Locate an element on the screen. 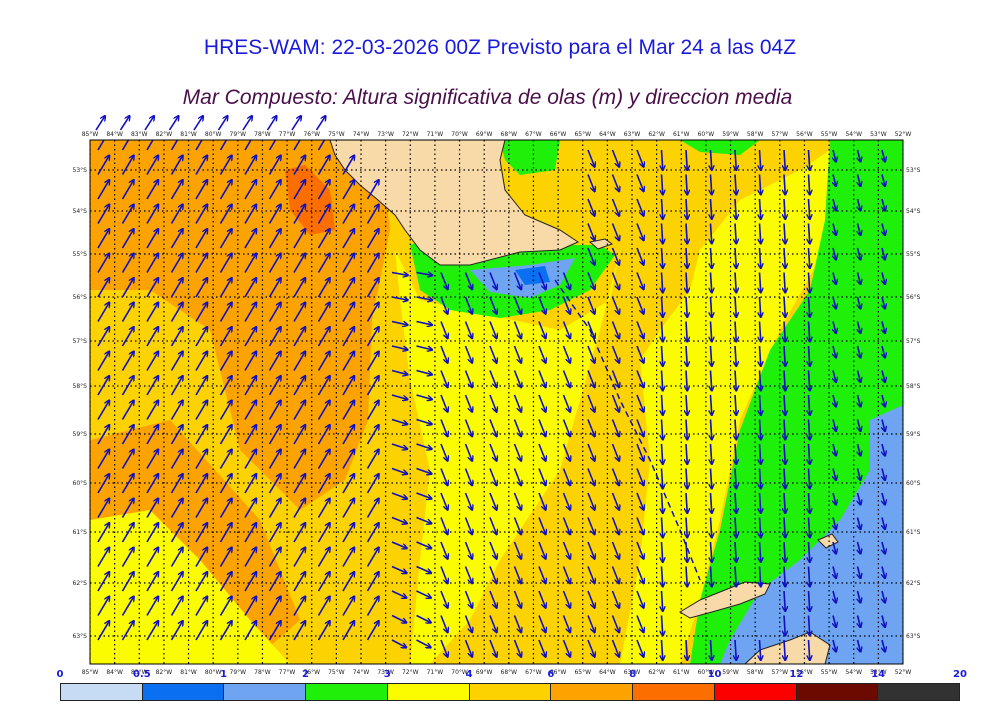  lon-label-bottom: 76°W is located at coordinates (311, 672).